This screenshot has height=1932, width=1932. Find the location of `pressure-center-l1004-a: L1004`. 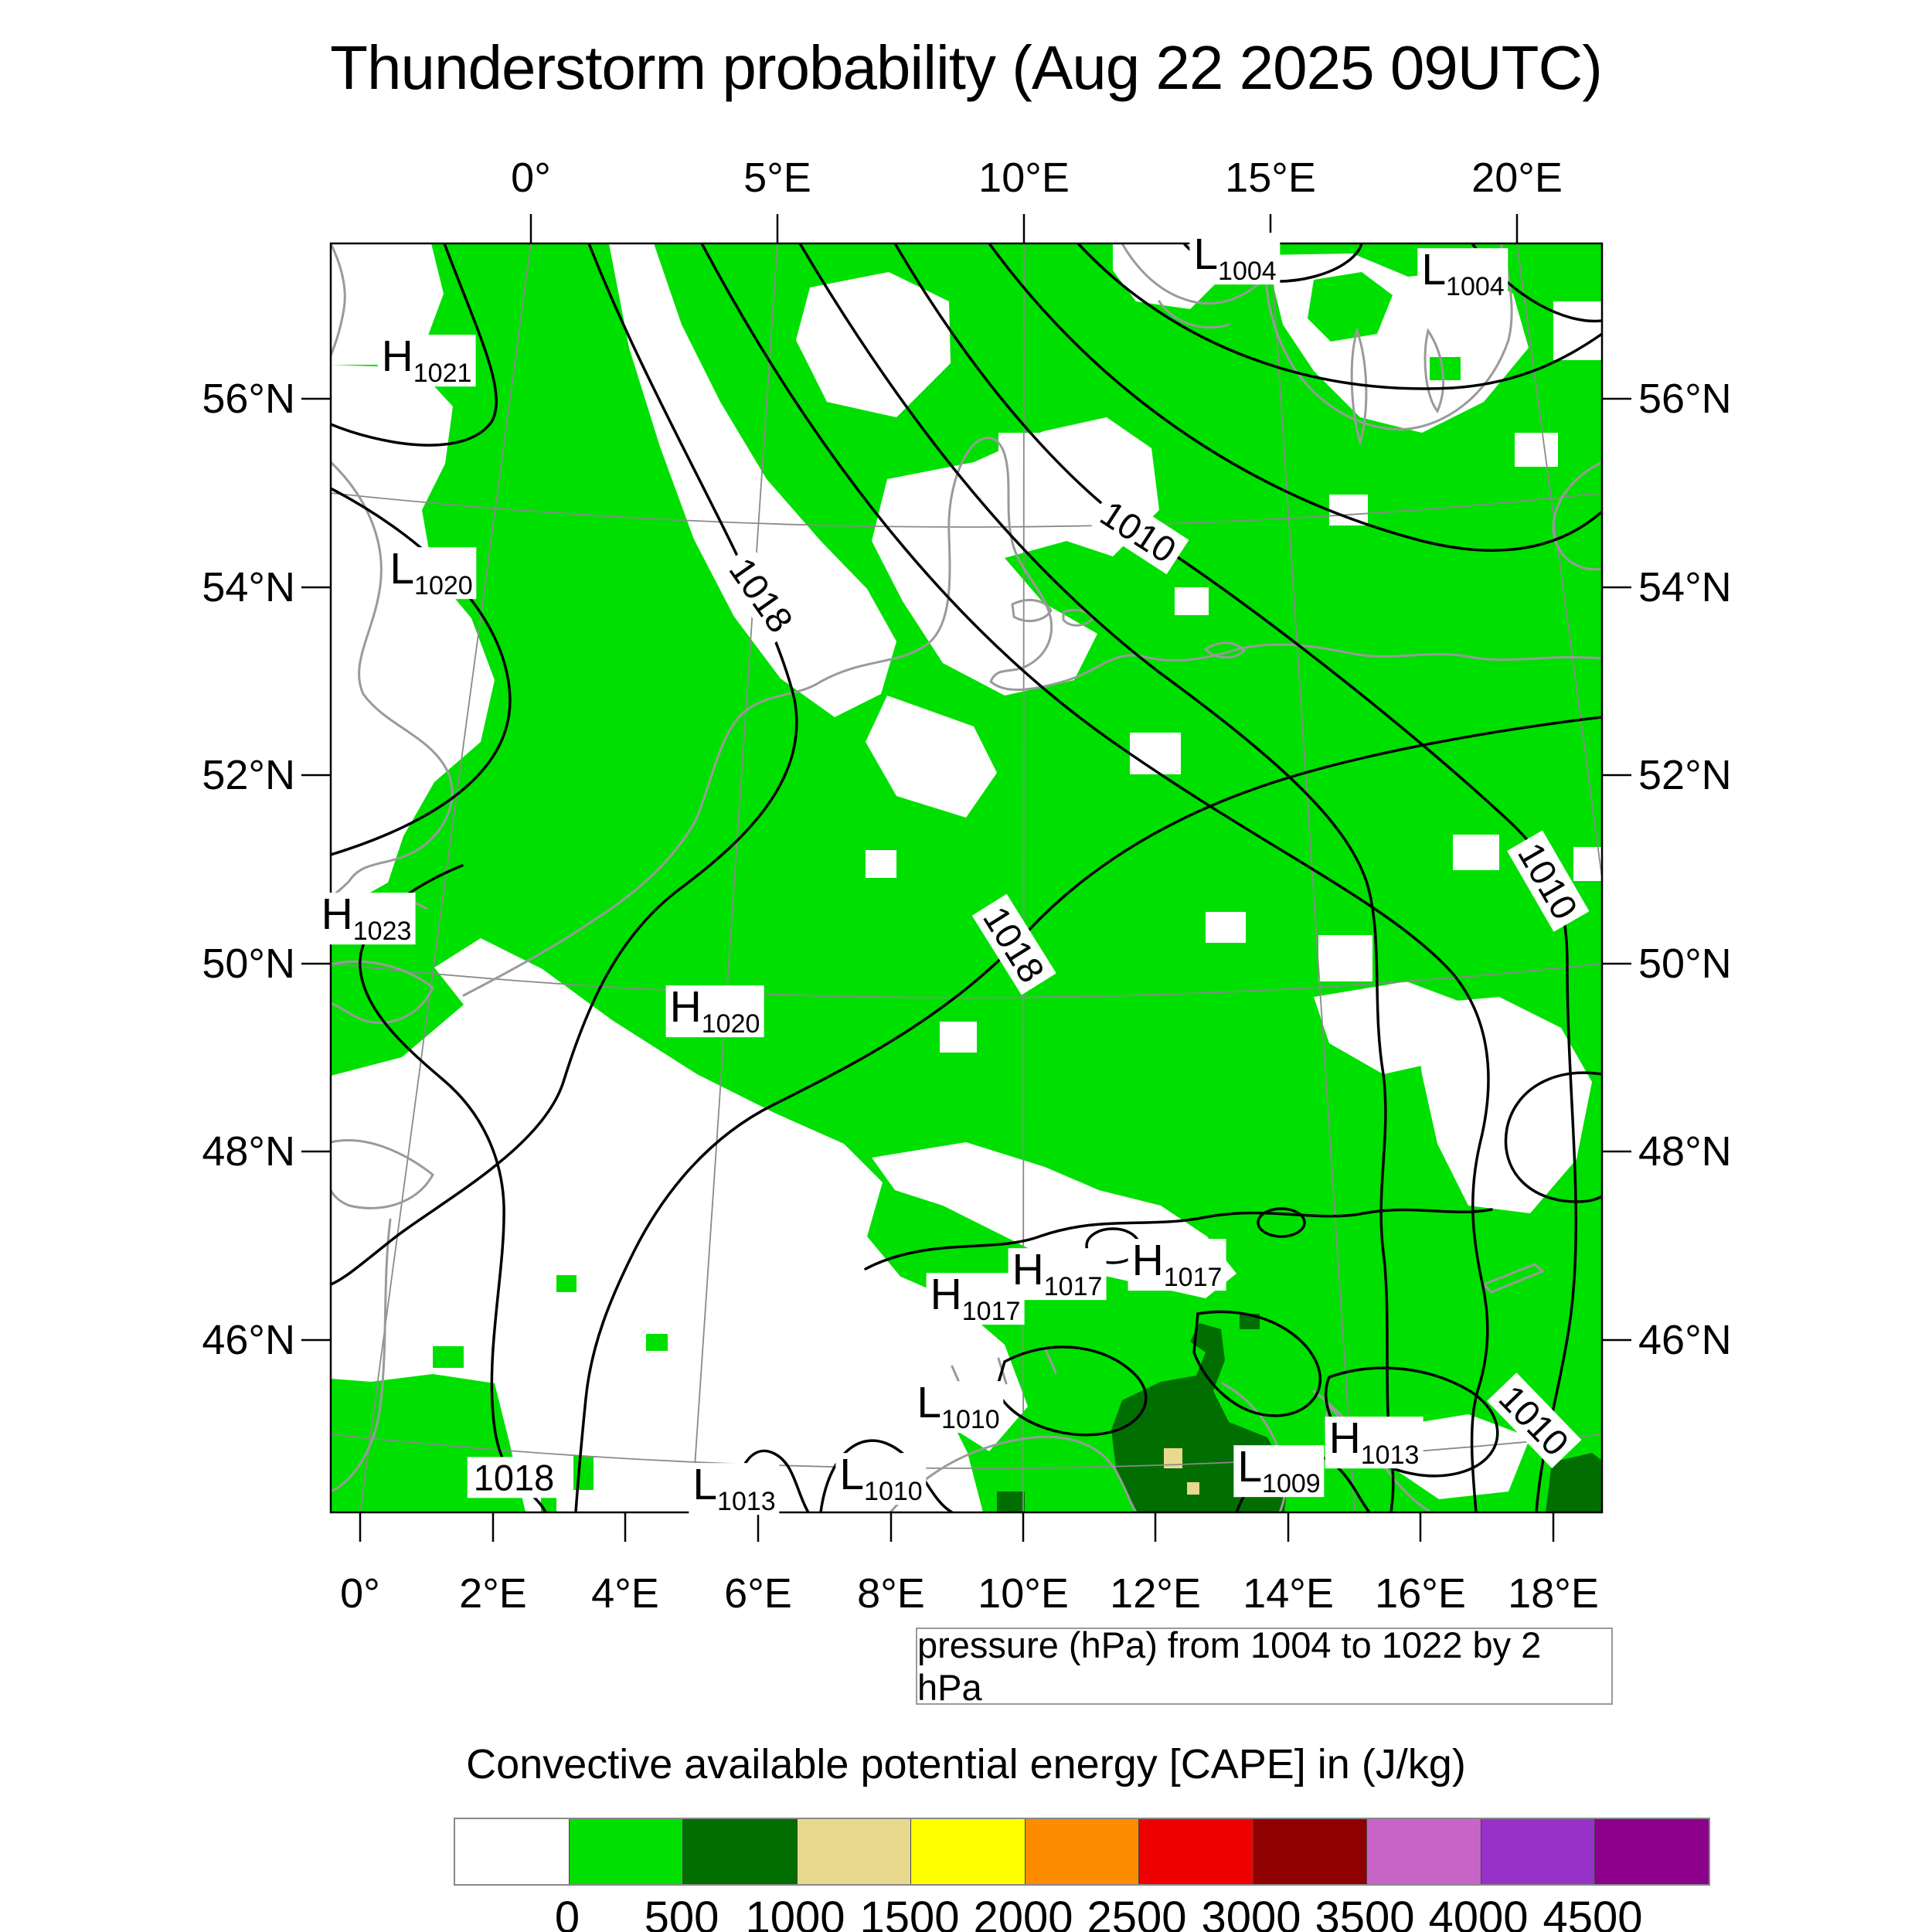

pressure-center-l1004-a: L1004 is located at coordinates (1235, 259).